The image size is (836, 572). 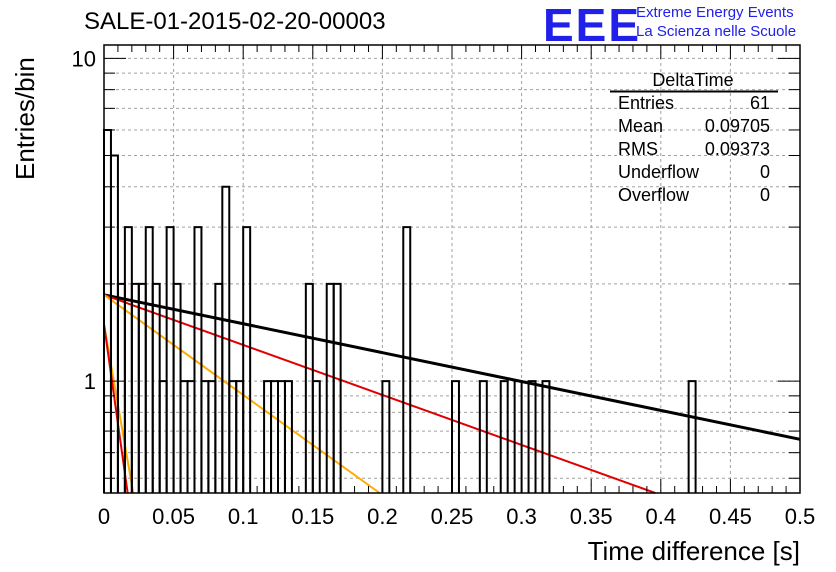 What do you see at coordinates (661, 516) in the screenshot?
I see `x-tick-label: 0.4` at bounding box center [661, 516].